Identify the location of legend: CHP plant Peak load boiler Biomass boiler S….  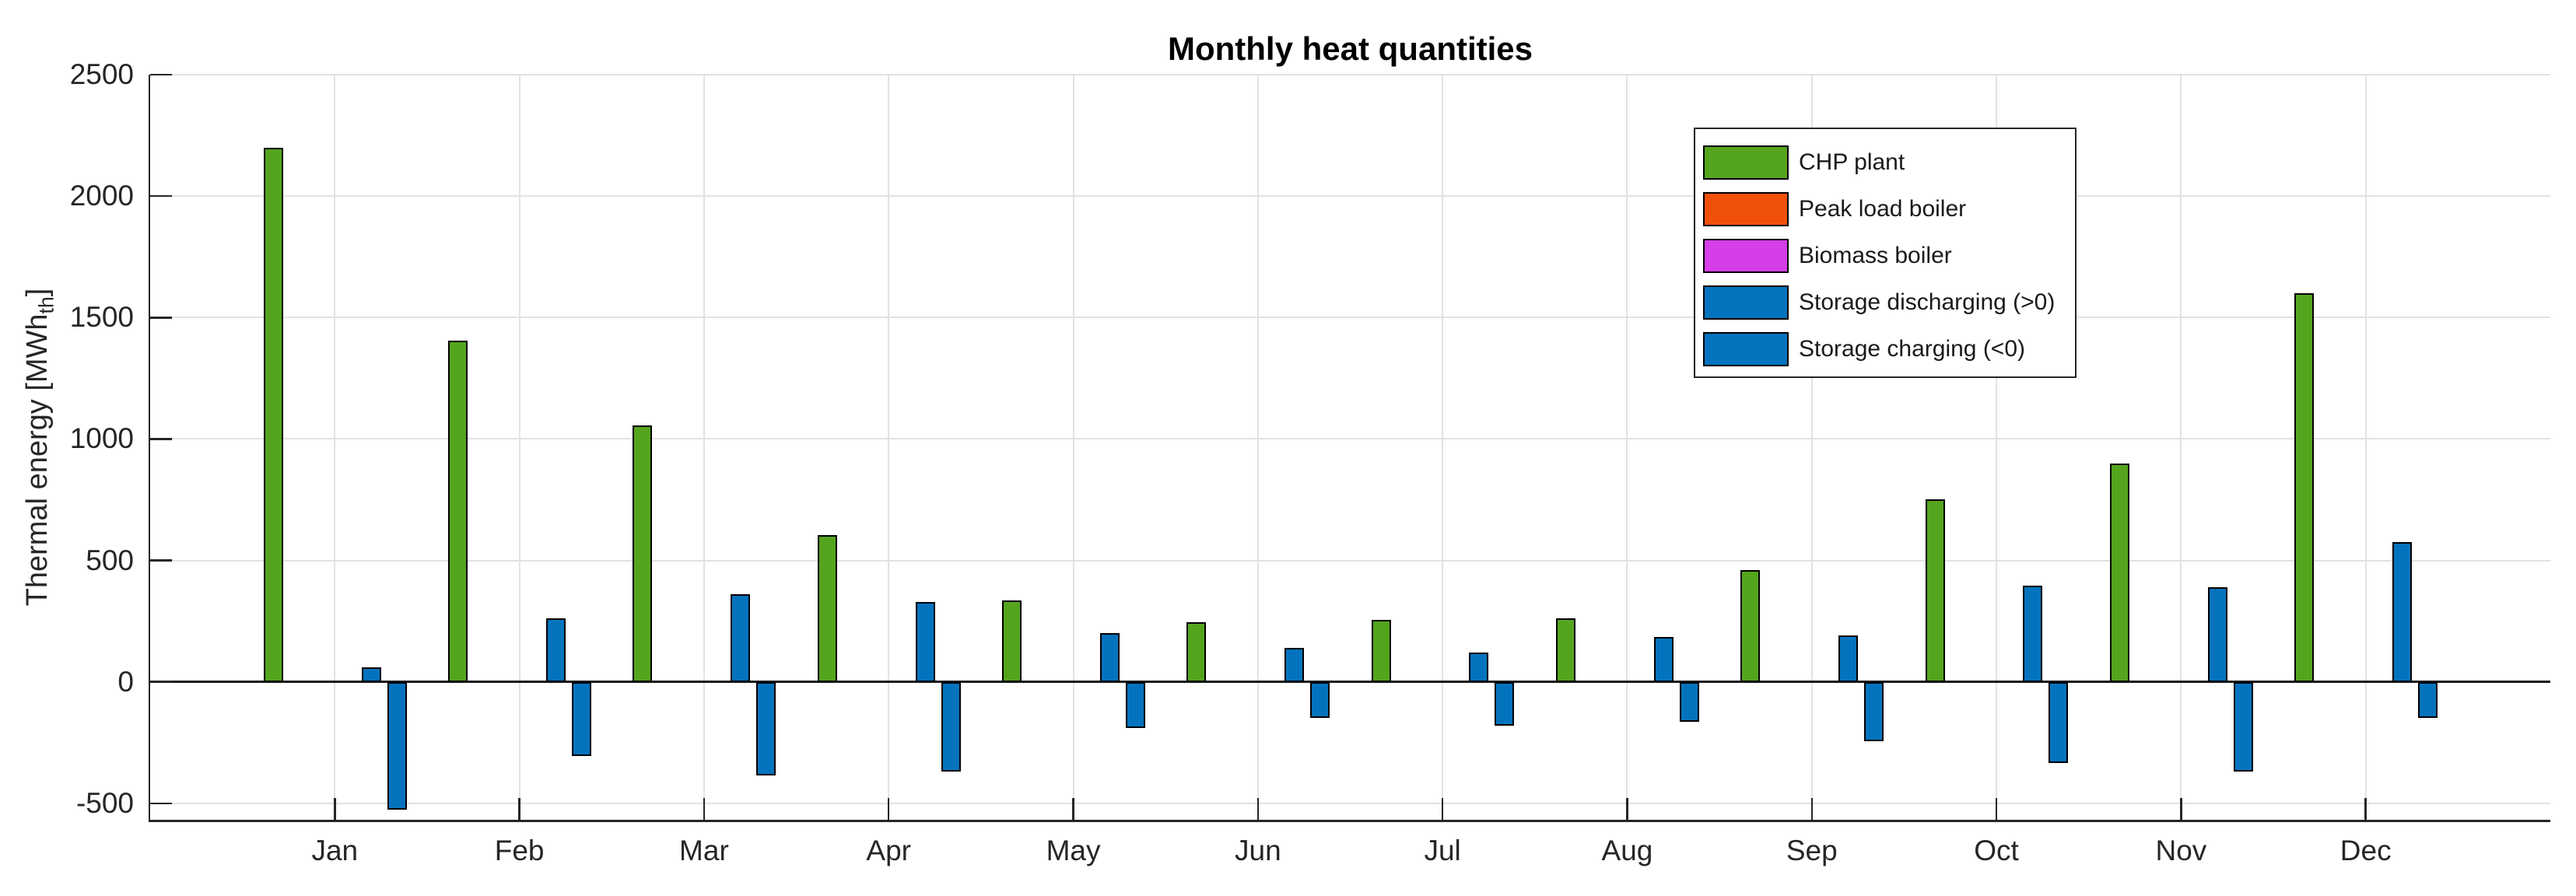
(1885, 253).